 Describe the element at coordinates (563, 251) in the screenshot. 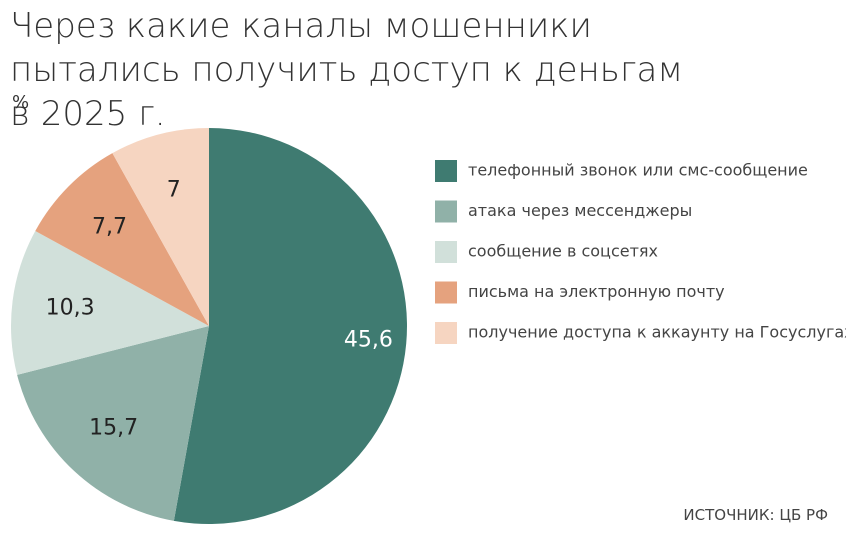

I see `legend-label: сообщение в соцсетях` at that location.